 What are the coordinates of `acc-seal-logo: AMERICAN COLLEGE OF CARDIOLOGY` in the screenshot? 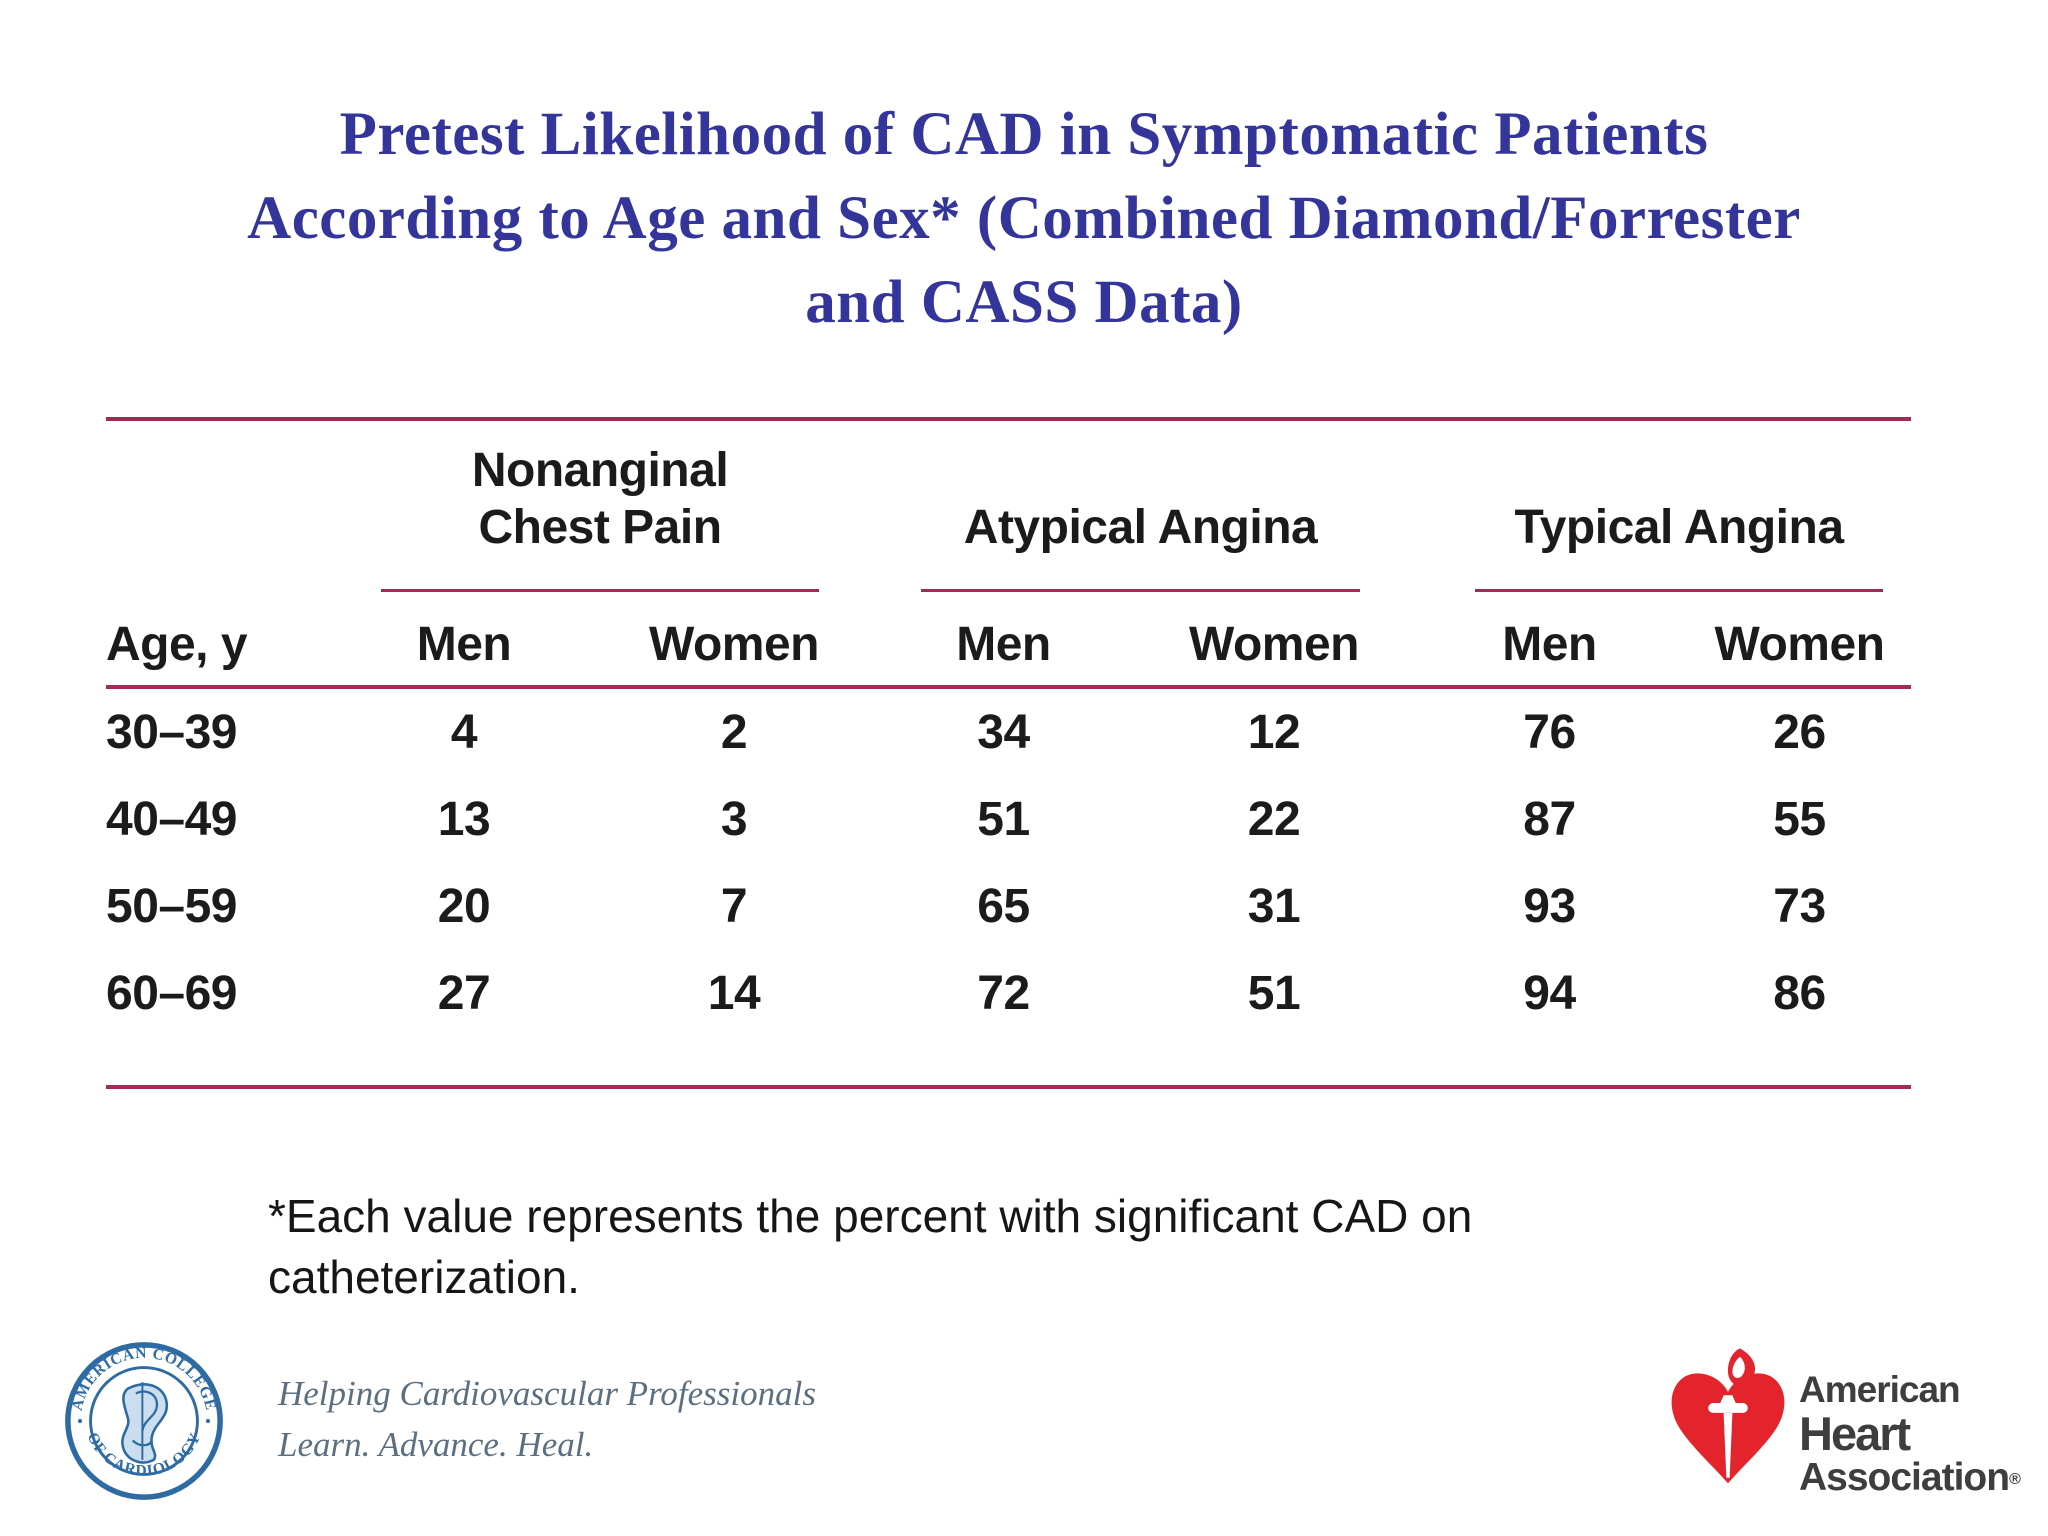 It's located at (144, 1421).